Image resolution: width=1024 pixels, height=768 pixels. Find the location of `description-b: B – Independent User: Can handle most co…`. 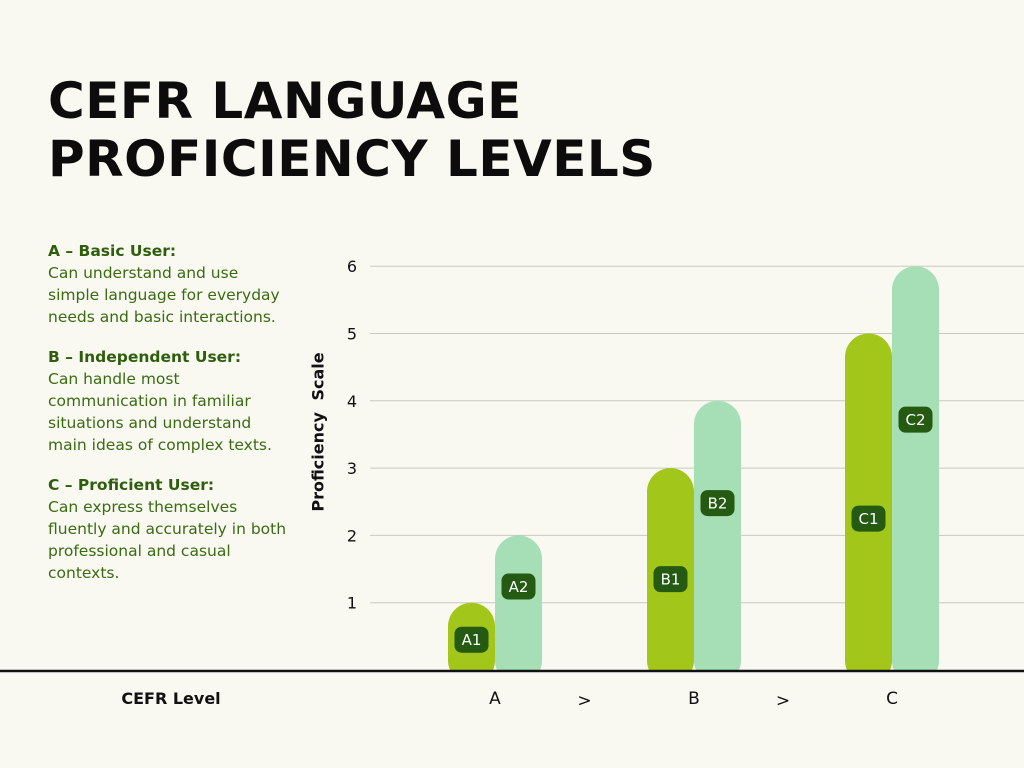

description-b: B – Independent User: Can handle most co… is located at coordinates (168, 401).